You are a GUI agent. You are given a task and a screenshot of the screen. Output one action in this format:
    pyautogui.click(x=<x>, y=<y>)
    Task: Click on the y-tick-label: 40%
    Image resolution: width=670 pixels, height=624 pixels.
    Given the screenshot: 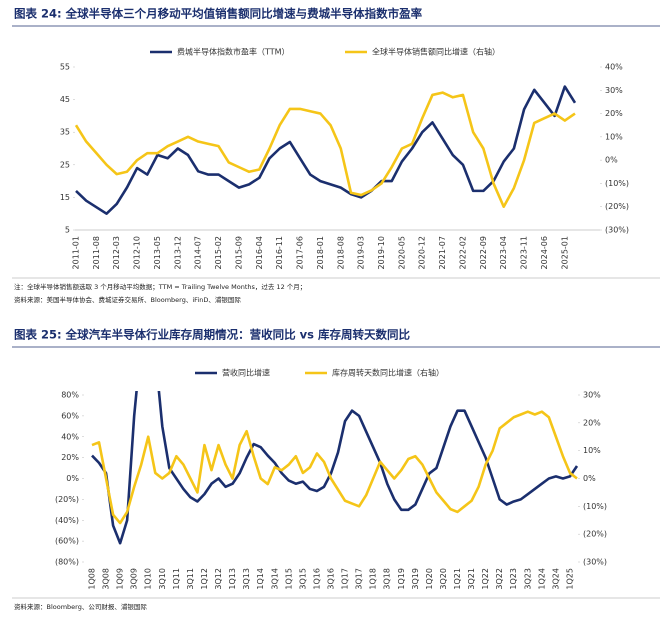 What is the action you would take?
    pyautogui.click(x=70, y=436)
    